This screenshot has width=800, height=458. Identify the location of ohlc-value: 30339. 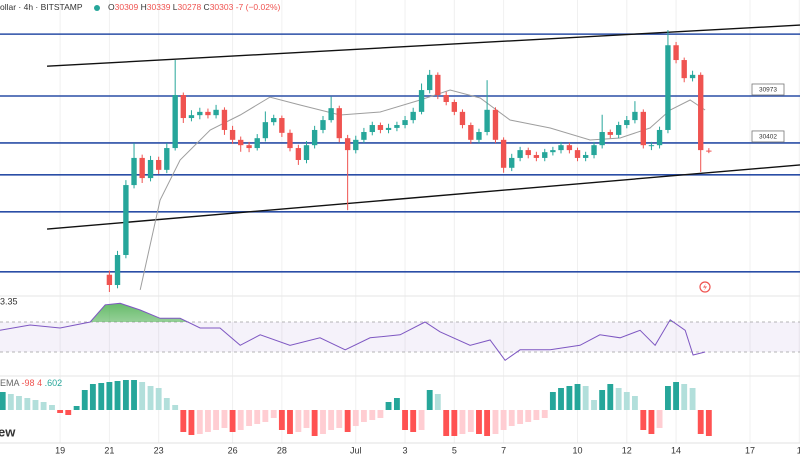
(159, 7).